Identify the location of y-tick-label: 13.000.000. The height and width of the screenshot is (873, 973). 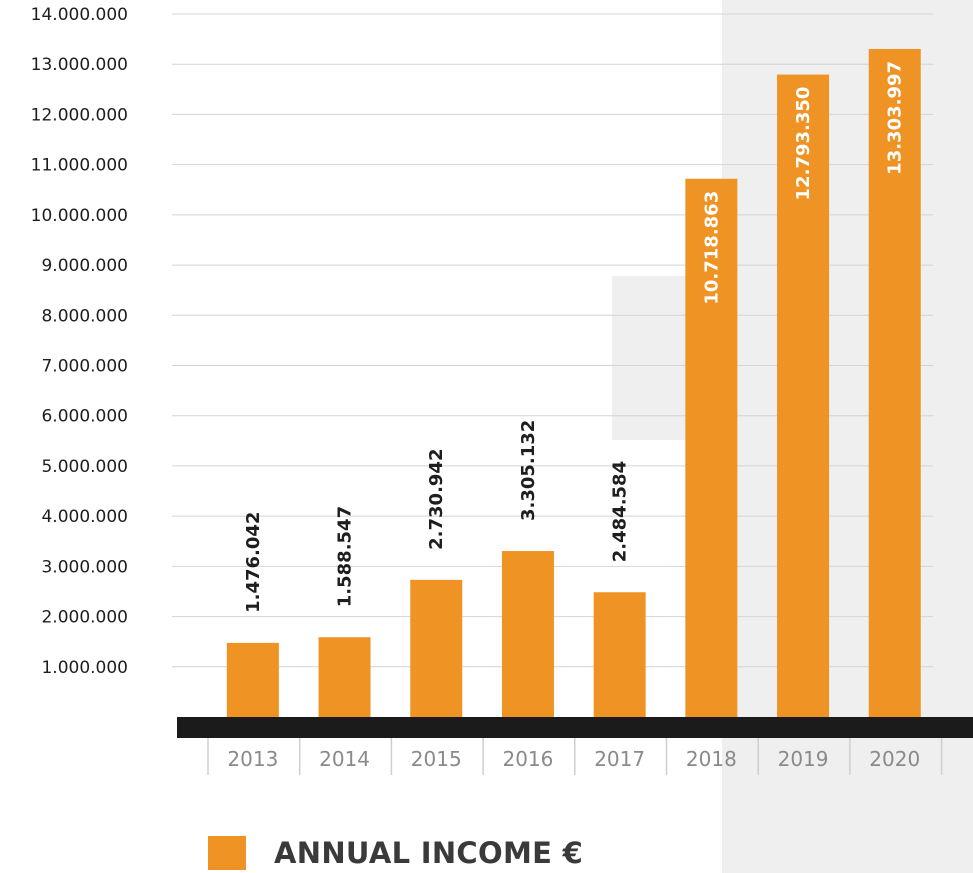
(79, 65).